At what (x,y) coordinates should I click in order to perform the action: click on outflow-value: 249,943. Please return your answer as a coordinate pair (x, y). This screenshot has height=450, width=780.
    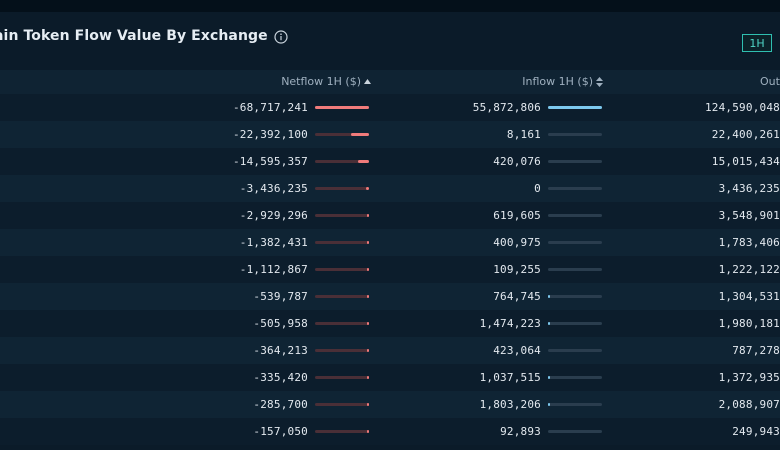
    Looking at the image, I should click on (756, 431).